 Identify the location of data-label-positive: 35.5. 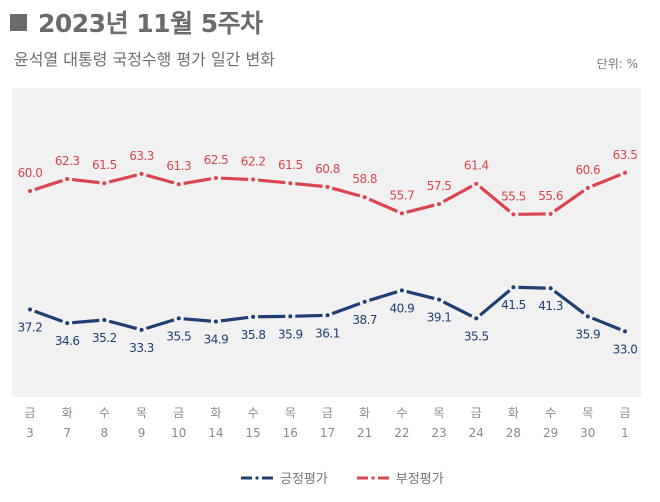
(178, 336).